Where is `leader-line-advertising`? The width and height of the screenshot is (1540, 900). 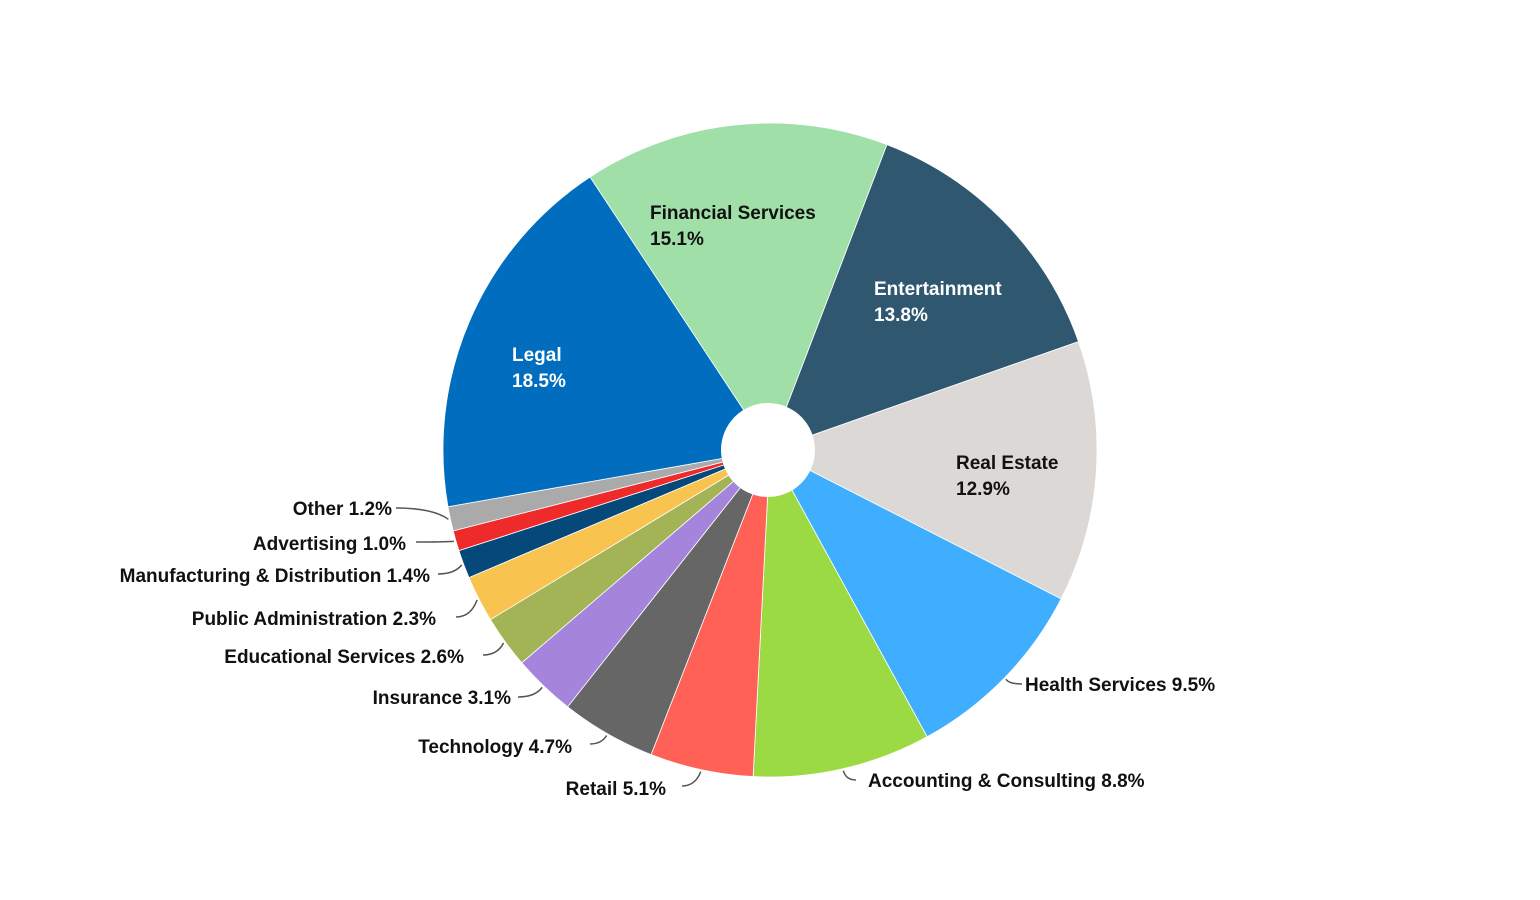 leader-line-advertising is located at coordinates (434, 541).